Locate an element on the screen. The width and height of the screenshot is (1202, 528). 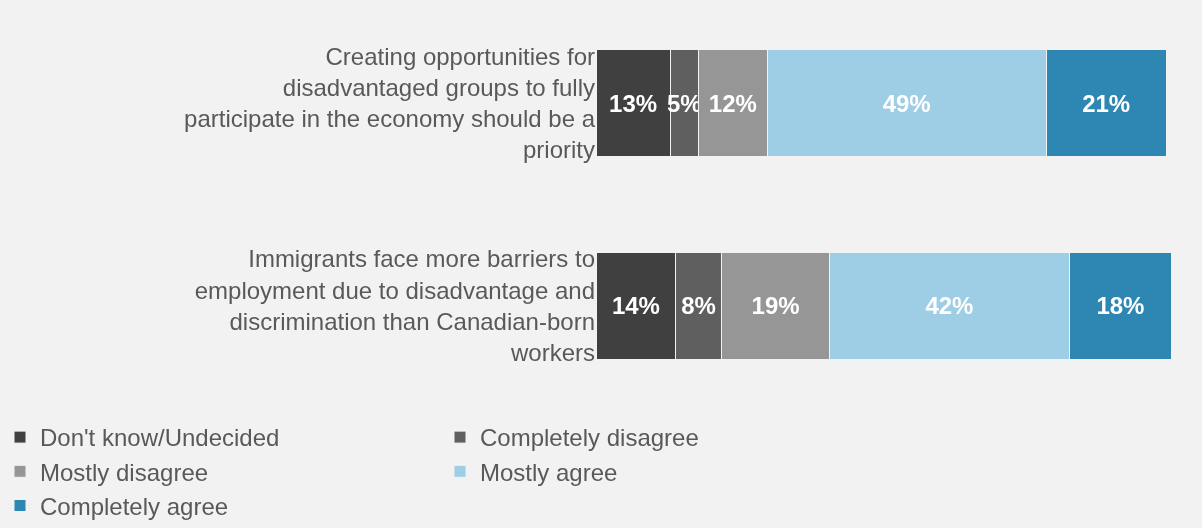
data-label: 8% is located at coordinates (698, 306).